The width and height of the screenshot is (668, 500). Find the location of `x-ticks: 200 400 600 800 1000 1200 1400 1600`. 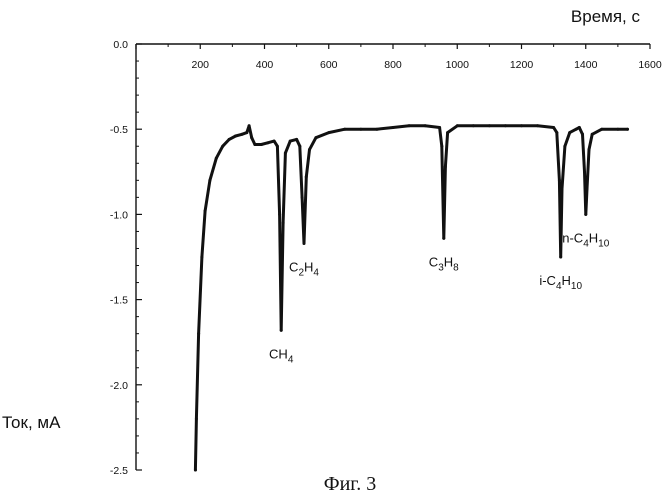

x-ticks: 200 400 600 800 1000 1200 1400 1600 is located at coordinates (399, 57).